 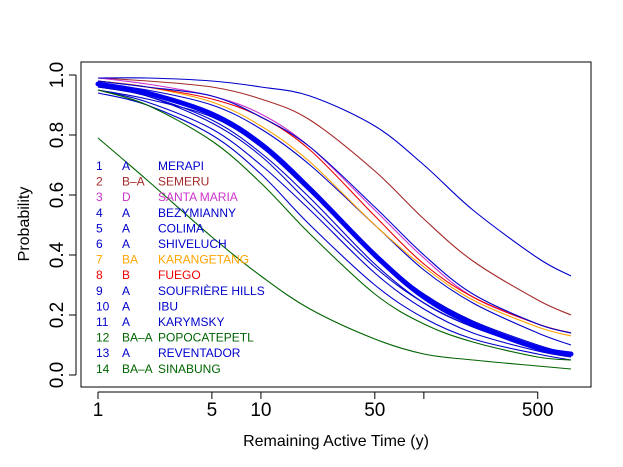 What do you see at coordinates (126, 244) in the screenshot?
I see `legend-code-shiveluch: A` at bounding box center [126, 244].